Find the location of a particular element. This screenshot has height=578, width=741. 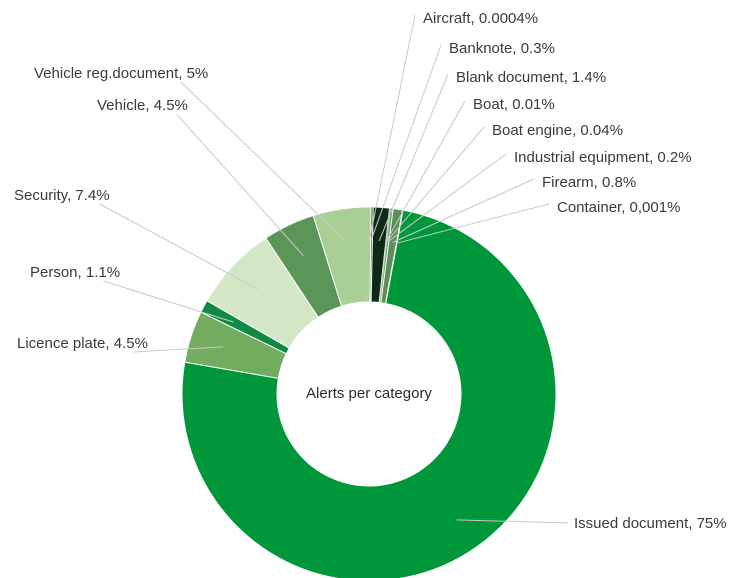

slice-label: Issued document, 75% is located at coordinates (650, 523).